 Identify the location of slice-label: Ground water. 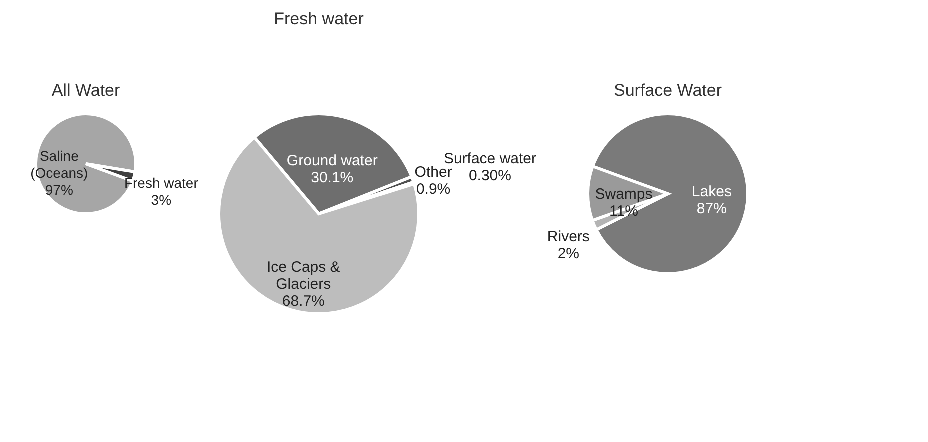
(332, 161).